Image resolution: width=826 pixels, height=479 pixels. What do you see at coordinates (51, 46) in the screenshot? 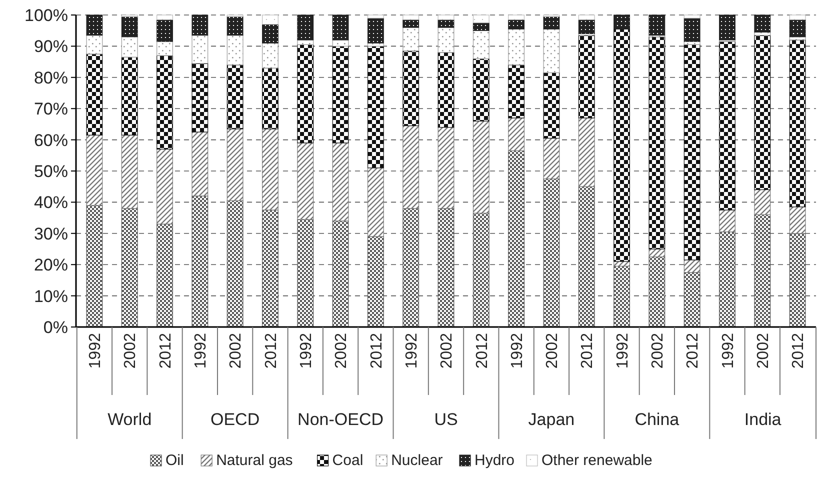
I see `y-tick-label: 90%` at bounding box center [51, 46].